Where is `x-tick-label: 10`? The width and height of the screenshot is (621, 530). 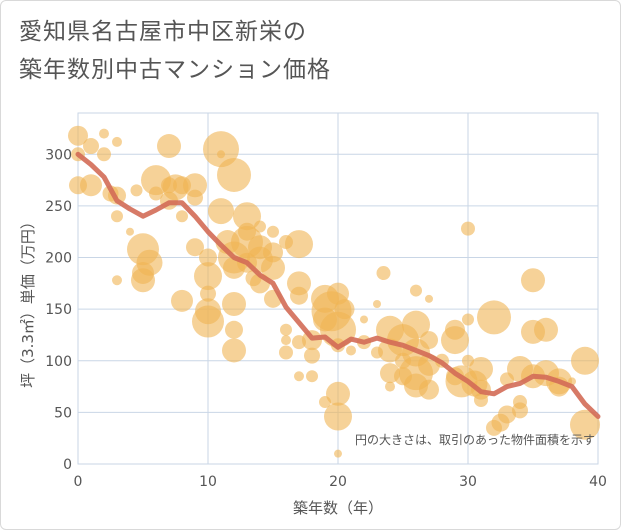 x-tick-label: 10 is located at coordinates (208, 482).